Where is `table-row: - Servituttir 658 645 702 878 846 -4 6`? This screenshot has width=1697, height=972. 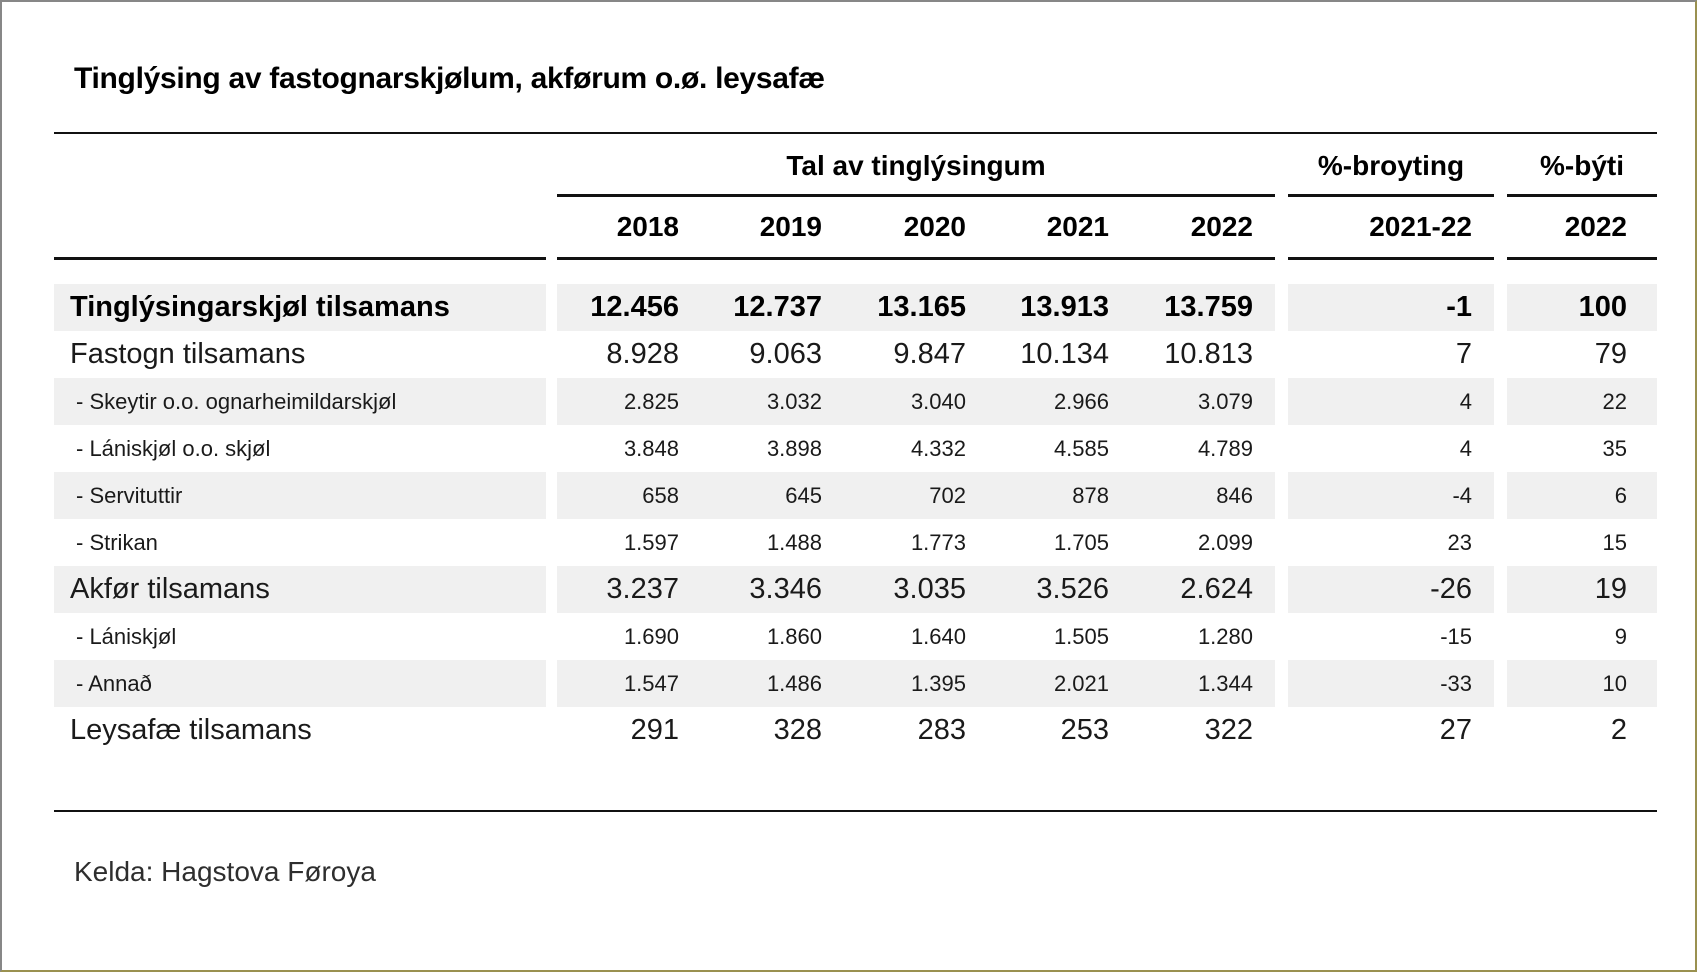
table-row: - Servituttir 658 645 702 878 846 -4 6 is located at coordinates (855, 495).